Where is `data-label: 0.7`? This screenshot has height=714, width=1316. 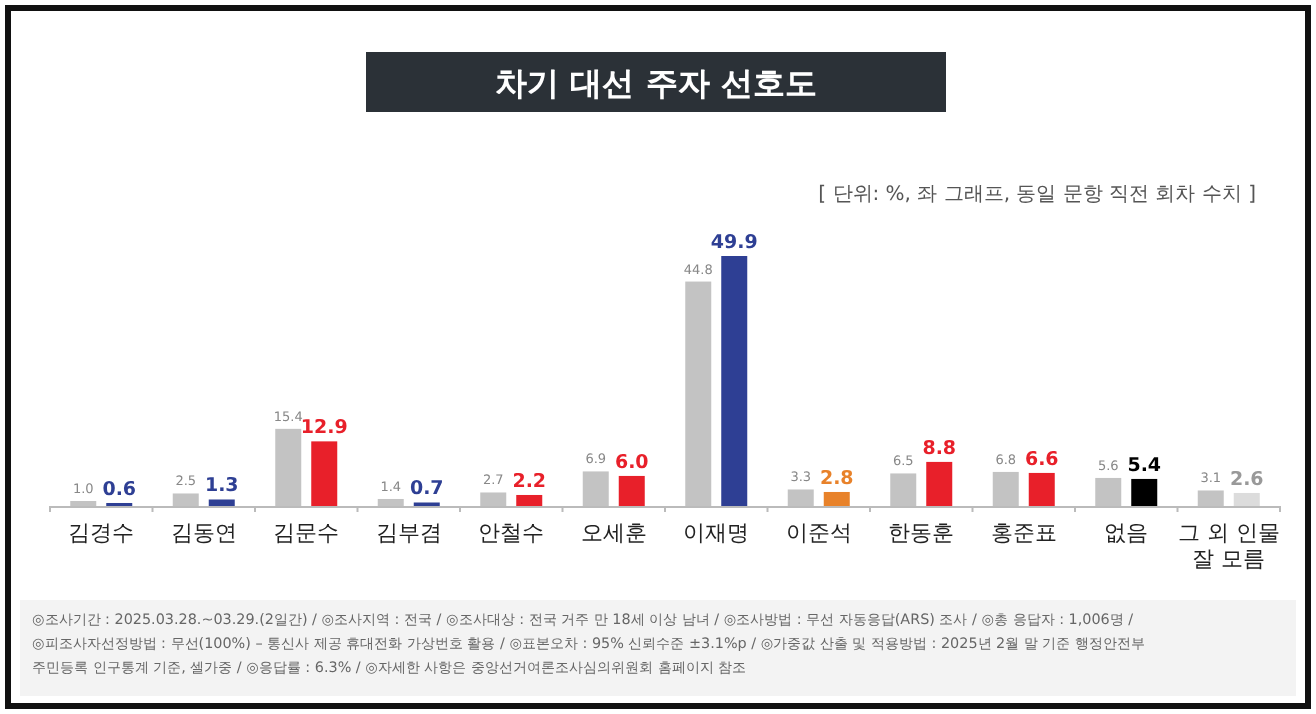 data-label: 0.7 is located at coordinates (426, 489).